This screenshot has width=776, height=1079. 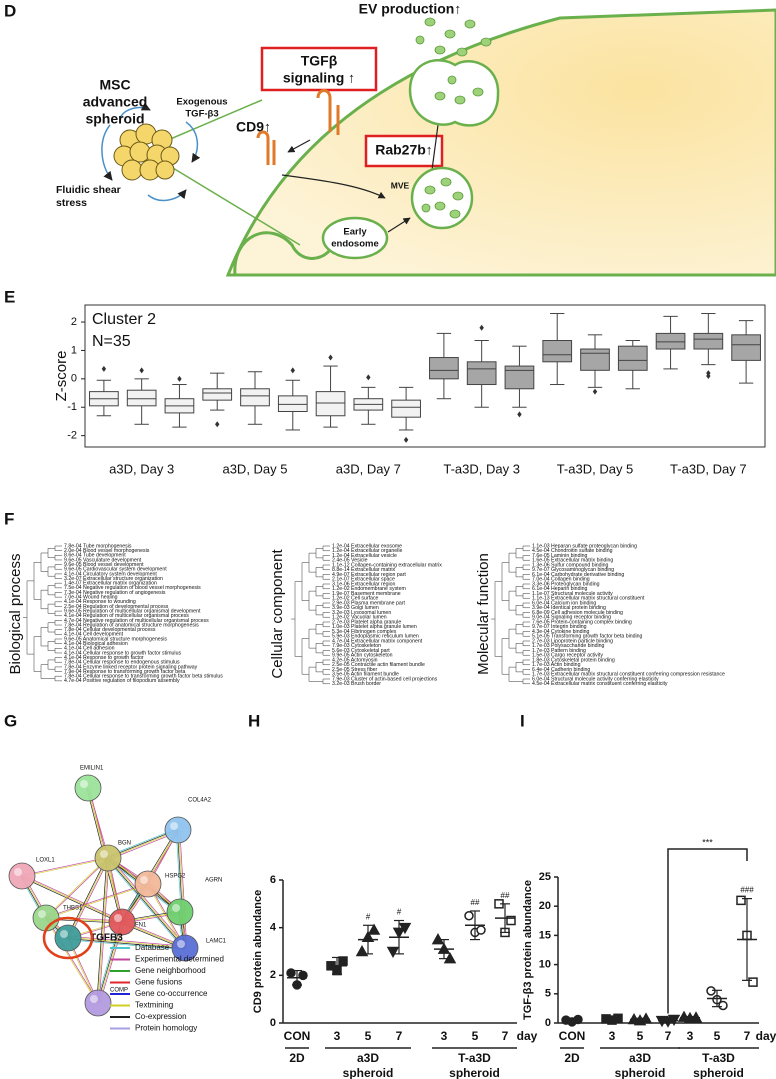 I want to click on section-label: T-a3D, so click(x=474, y=1058).